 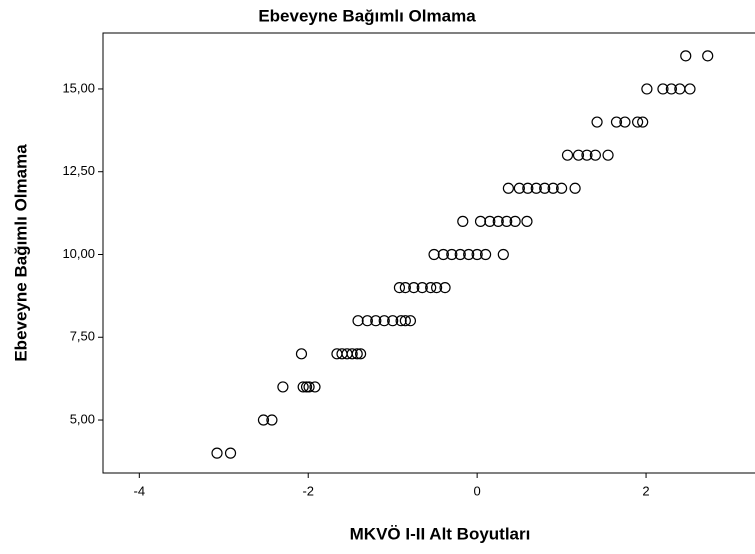 I want to click on y-tick-label: 10,00, so click(x=78, y=253).